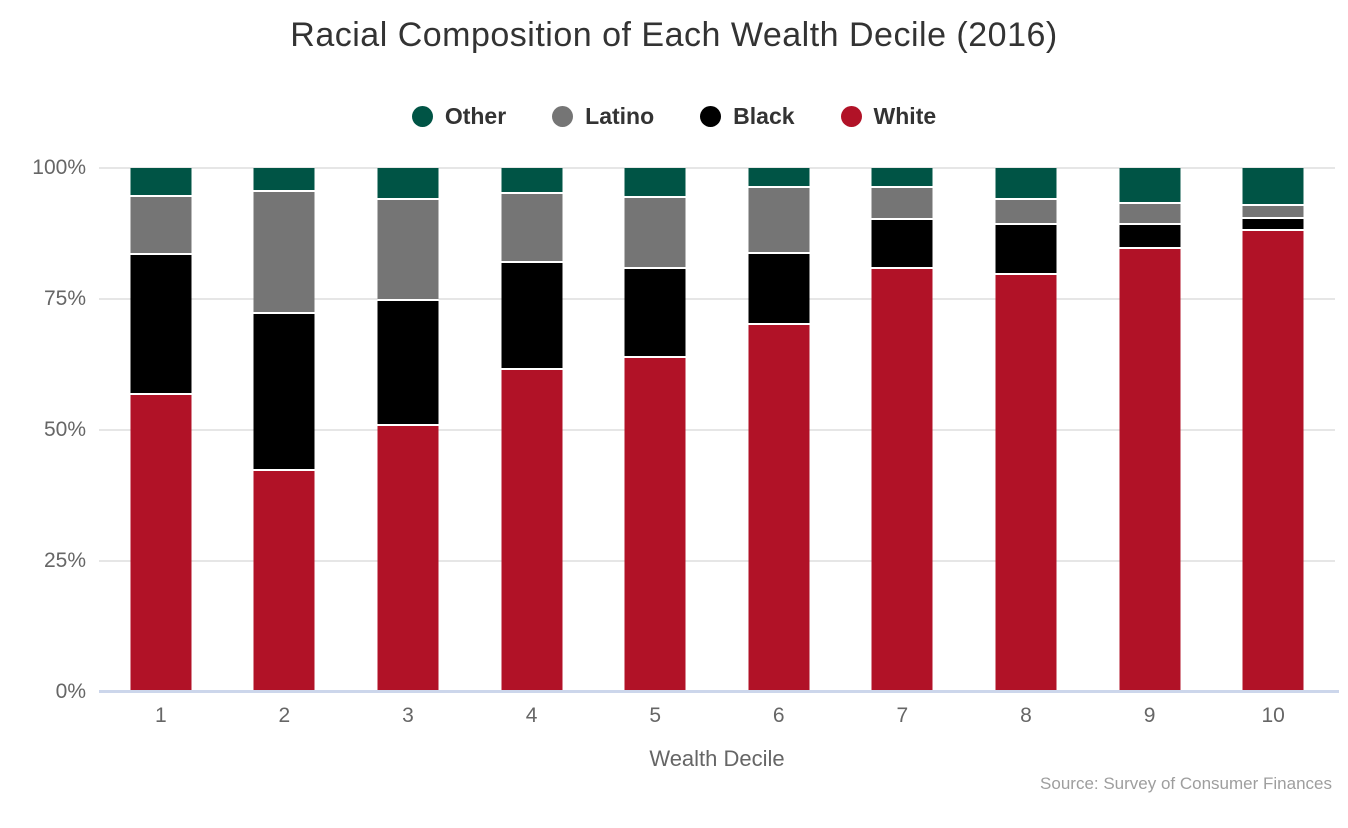 This screenshot has height=828, width=1348. What do you see at coordinates (717, 299) in the screenshot?
I see `grid-line-75pct` at bounding box center [717, 299].